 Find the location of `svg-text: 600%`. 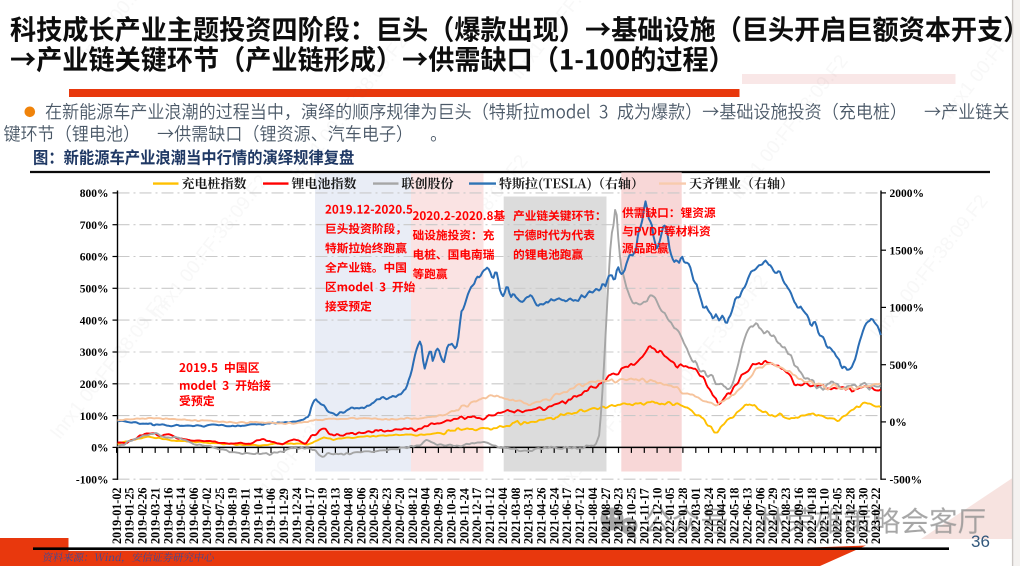

svg-text: 600% is located at coordinates (94, 258).